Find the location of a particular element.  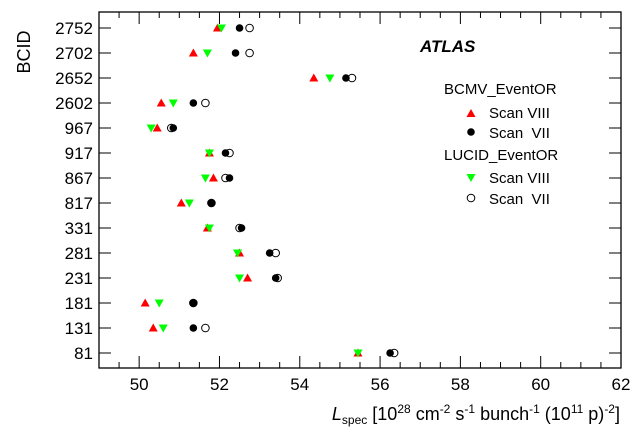

y-tick-label: 867 is located at coordinates (79, 178).